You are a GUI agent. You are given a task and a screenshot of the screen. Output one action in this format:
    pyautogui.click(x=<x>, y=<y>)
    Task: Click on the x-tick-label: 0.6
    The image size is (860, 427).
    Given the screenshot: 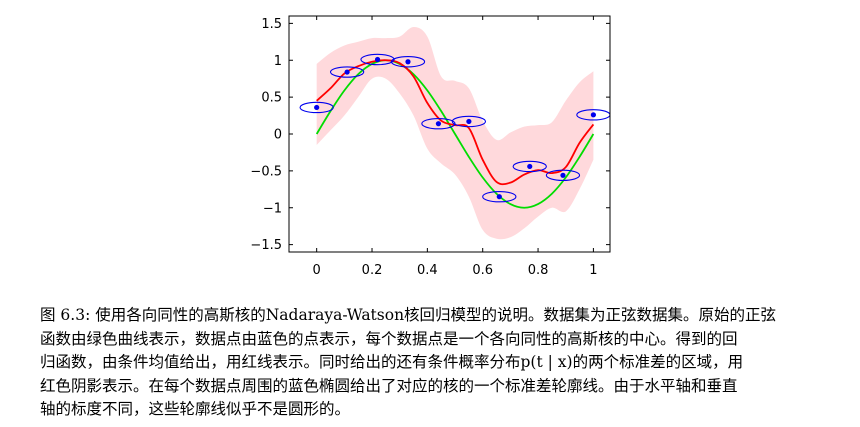 What is the action you would take?
    pyautogui.click(x=482, y=270)
    